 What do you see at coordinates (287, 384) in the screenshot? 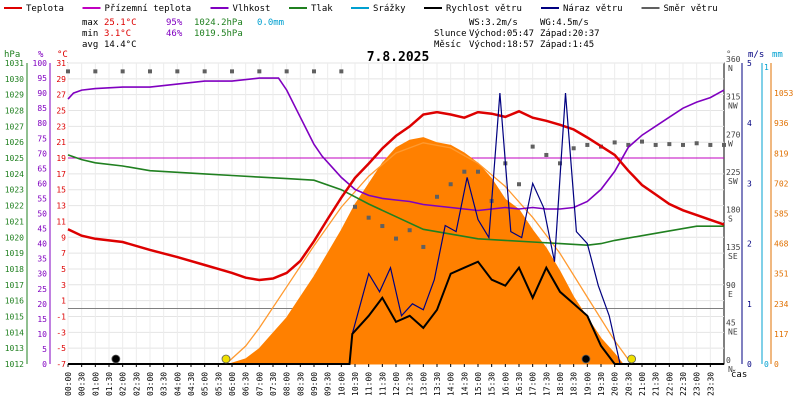
I see `x-tick-label-16: 08:00` at bounding box center [287, 384].